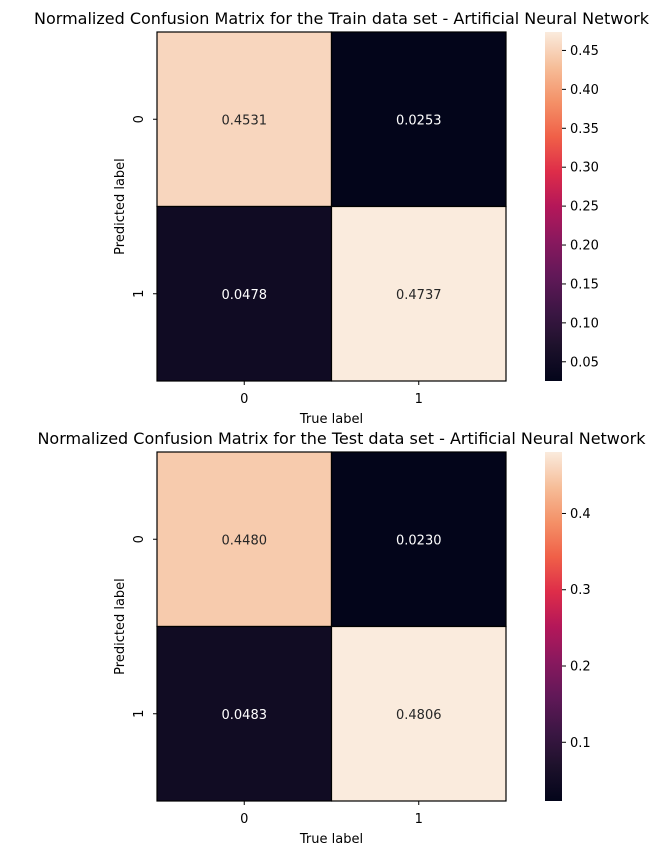 This screenshot has width=663, height=859. Describe the element at coordinates (419, 540) in the screenshot. I see `cell-value-label: 0.0230` at that location.